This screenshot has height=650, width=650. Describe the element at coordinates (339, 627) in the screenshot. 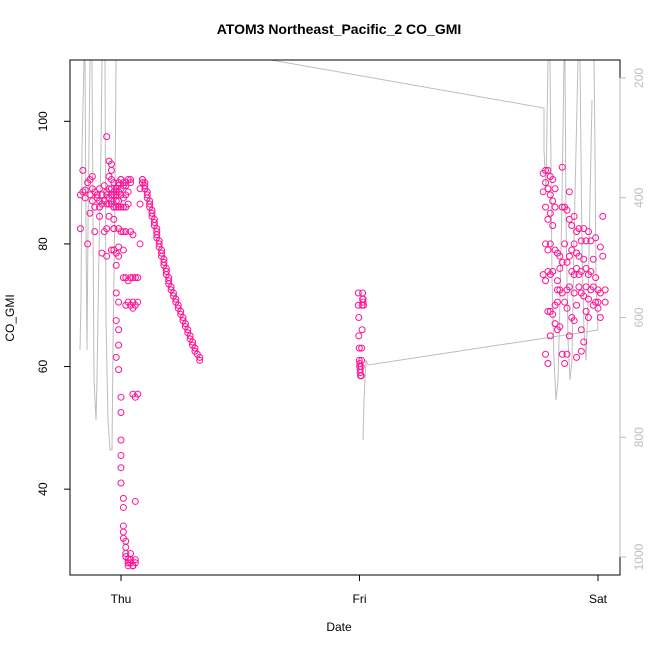

I see `x-axis-label: Date` at that location.